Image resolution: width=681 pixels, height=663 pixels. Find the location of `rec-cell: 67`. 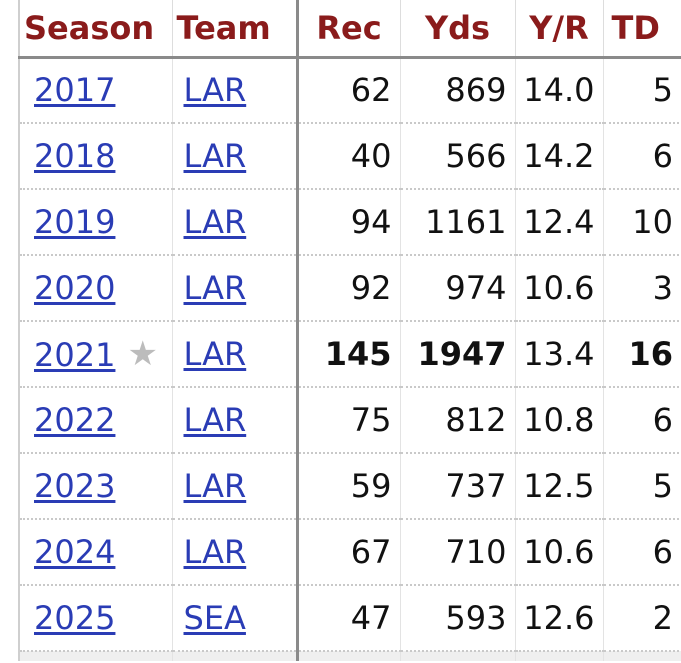

rec-cell: 67 is located at coordinates (348, 552).